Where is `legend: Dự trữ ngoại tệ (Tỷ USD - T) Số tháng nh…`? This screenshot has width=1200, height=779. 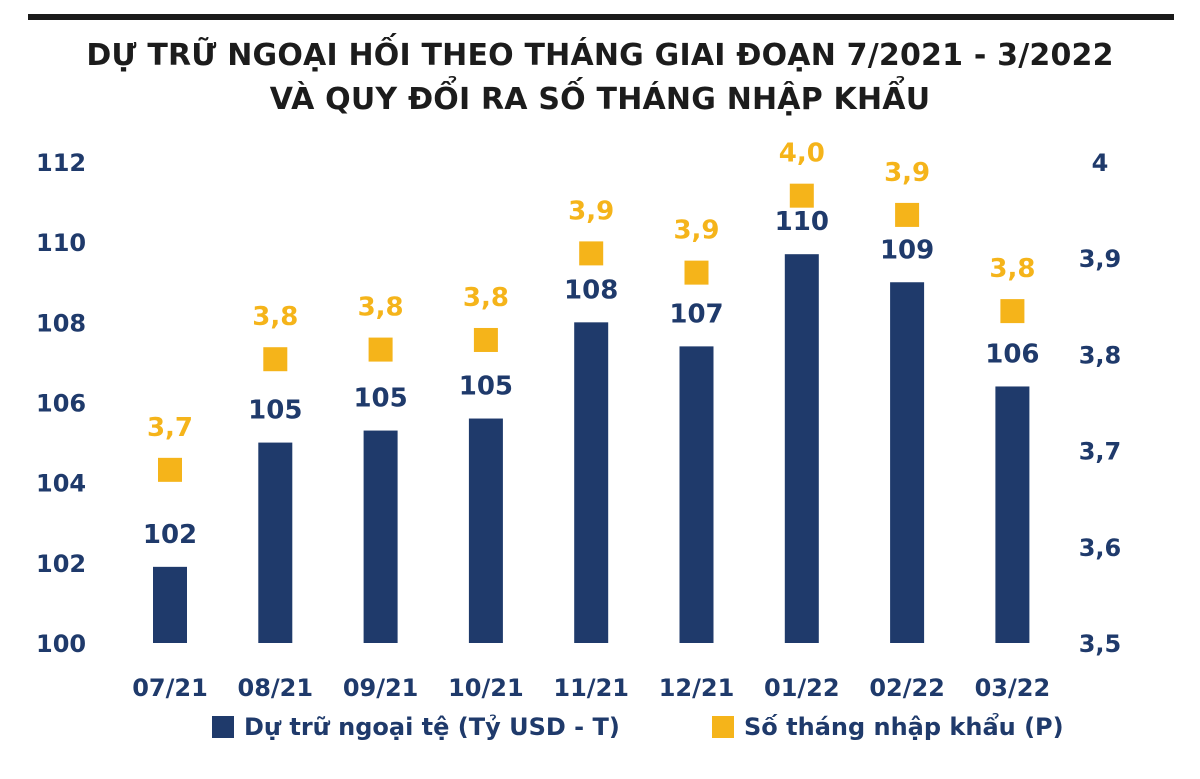
legend: Dự trữ ngoại tệ (Tỷ USD - T) Số tháng nh… is located at coordinates (600, 733).